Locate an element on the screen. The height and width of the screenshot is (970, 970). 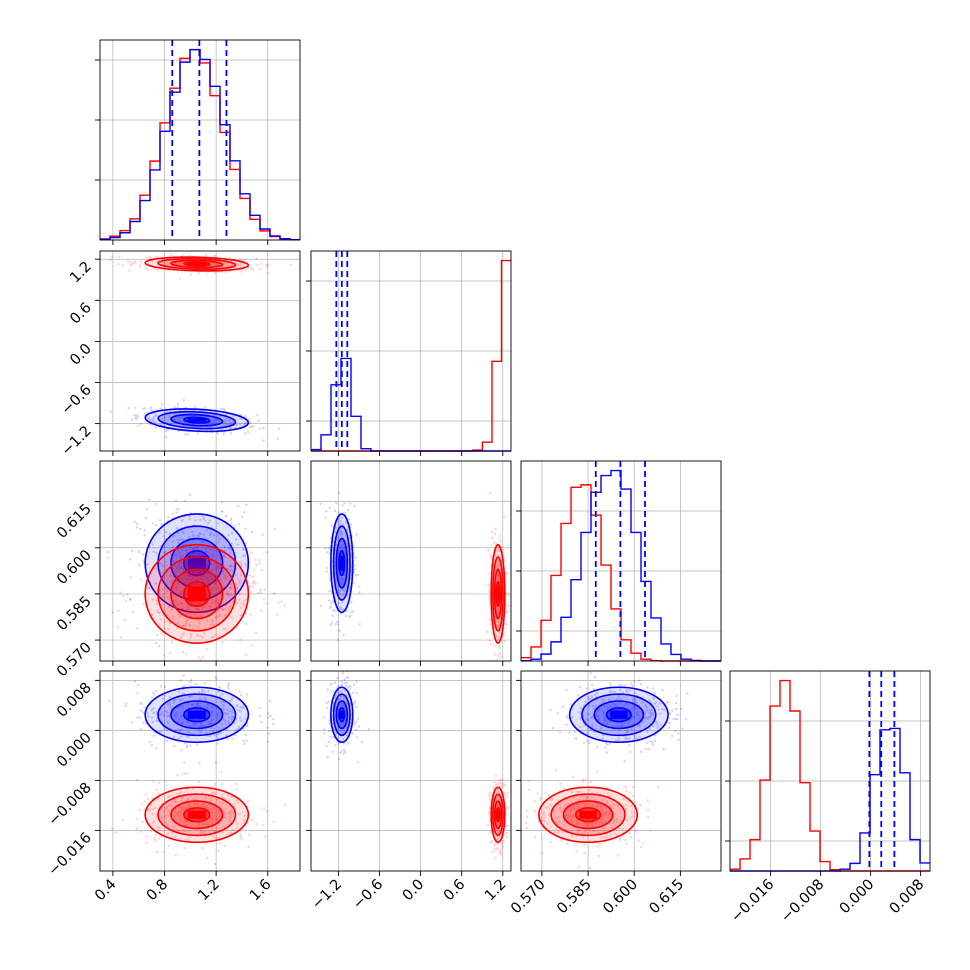
x-tick-label: −0.6 is located at coordinates (368, 895).